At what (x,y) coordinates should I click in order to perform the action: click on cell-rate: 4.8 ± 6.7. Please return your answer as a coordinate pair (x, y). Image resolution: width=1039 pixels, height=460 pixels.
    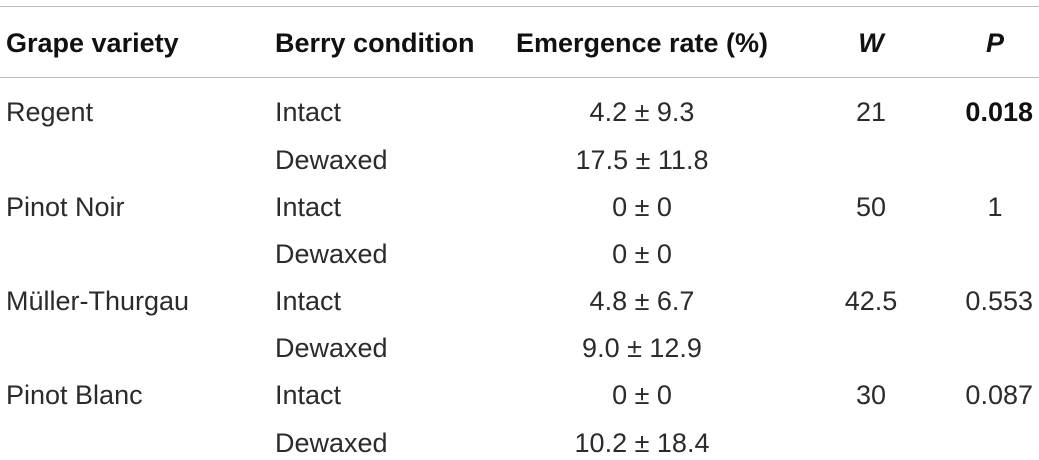
    Looking at the image, I should click on (642, 301).